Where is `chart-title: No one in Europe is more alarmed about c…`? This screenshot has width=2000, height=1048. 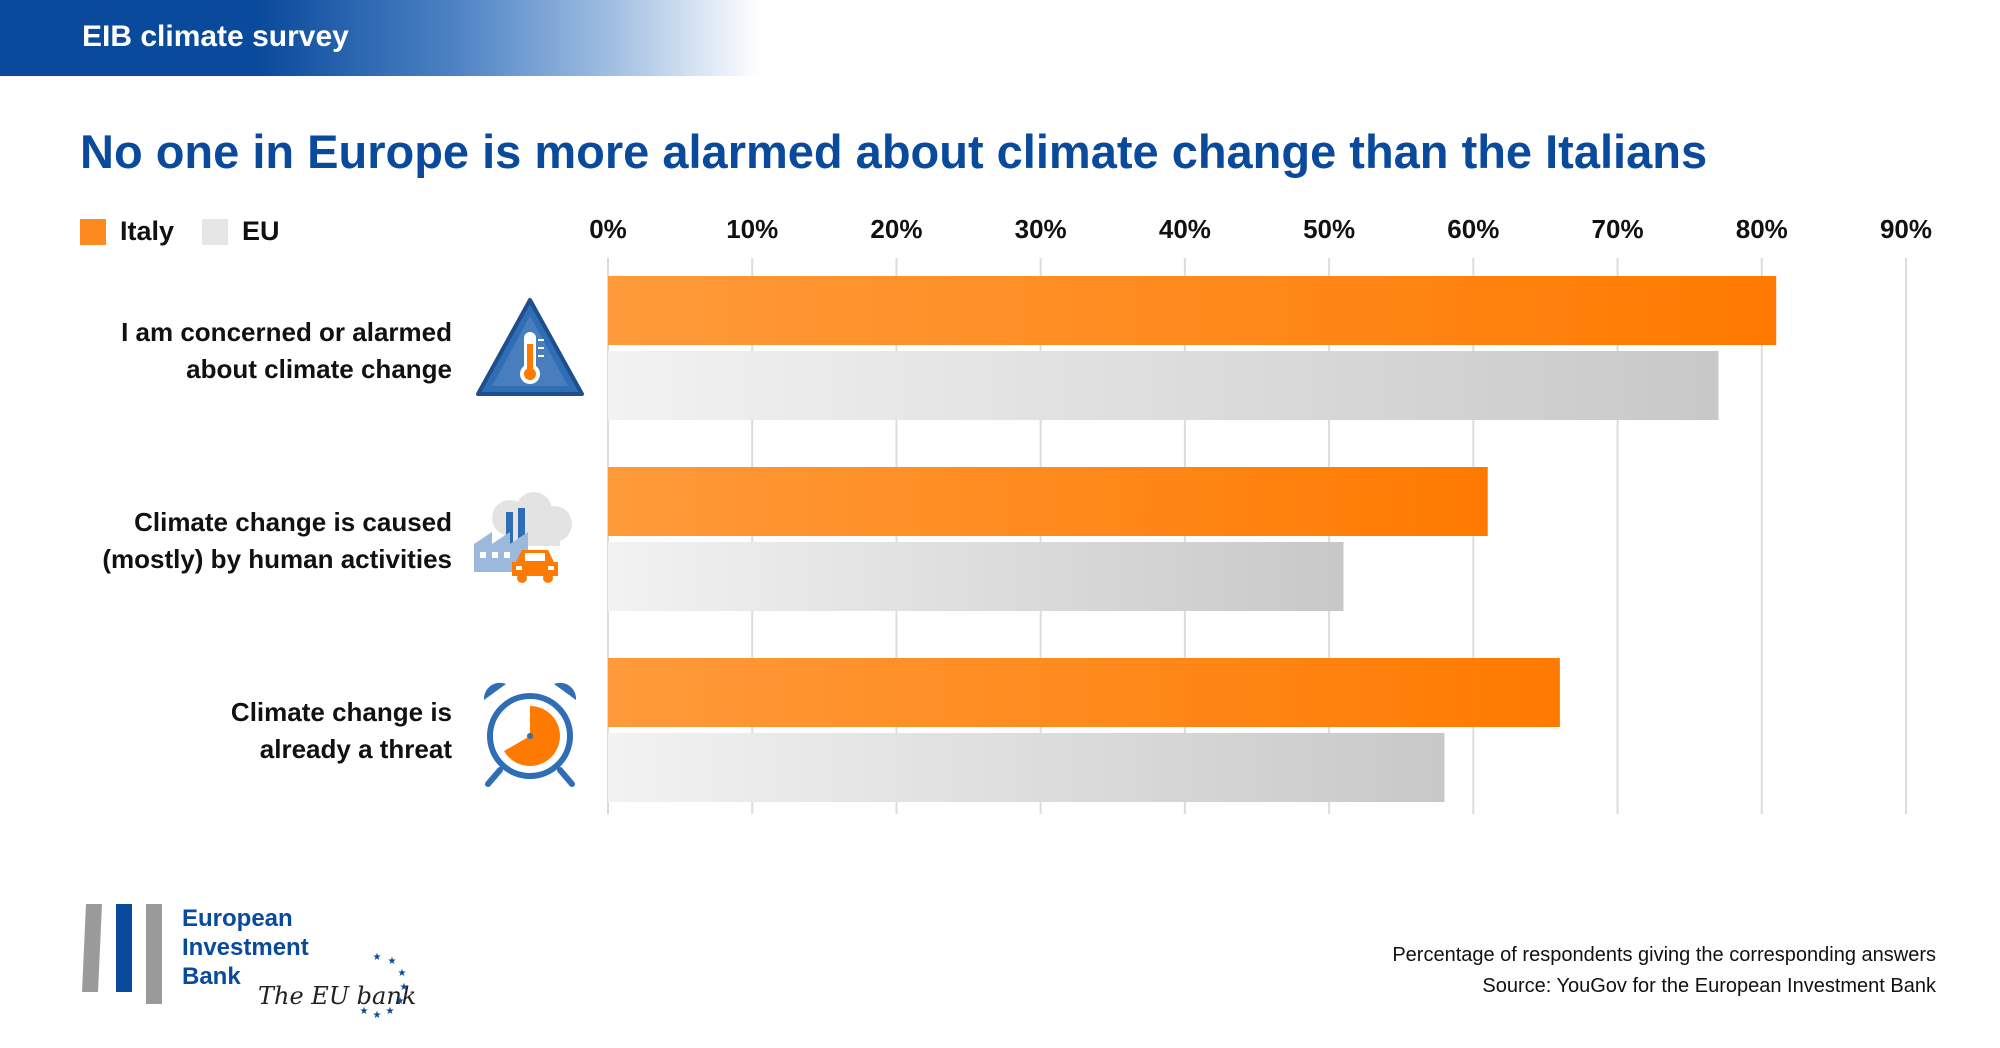 chart-title: No one in Europe is more alarmed about c… is located at coordinates (894, 151).